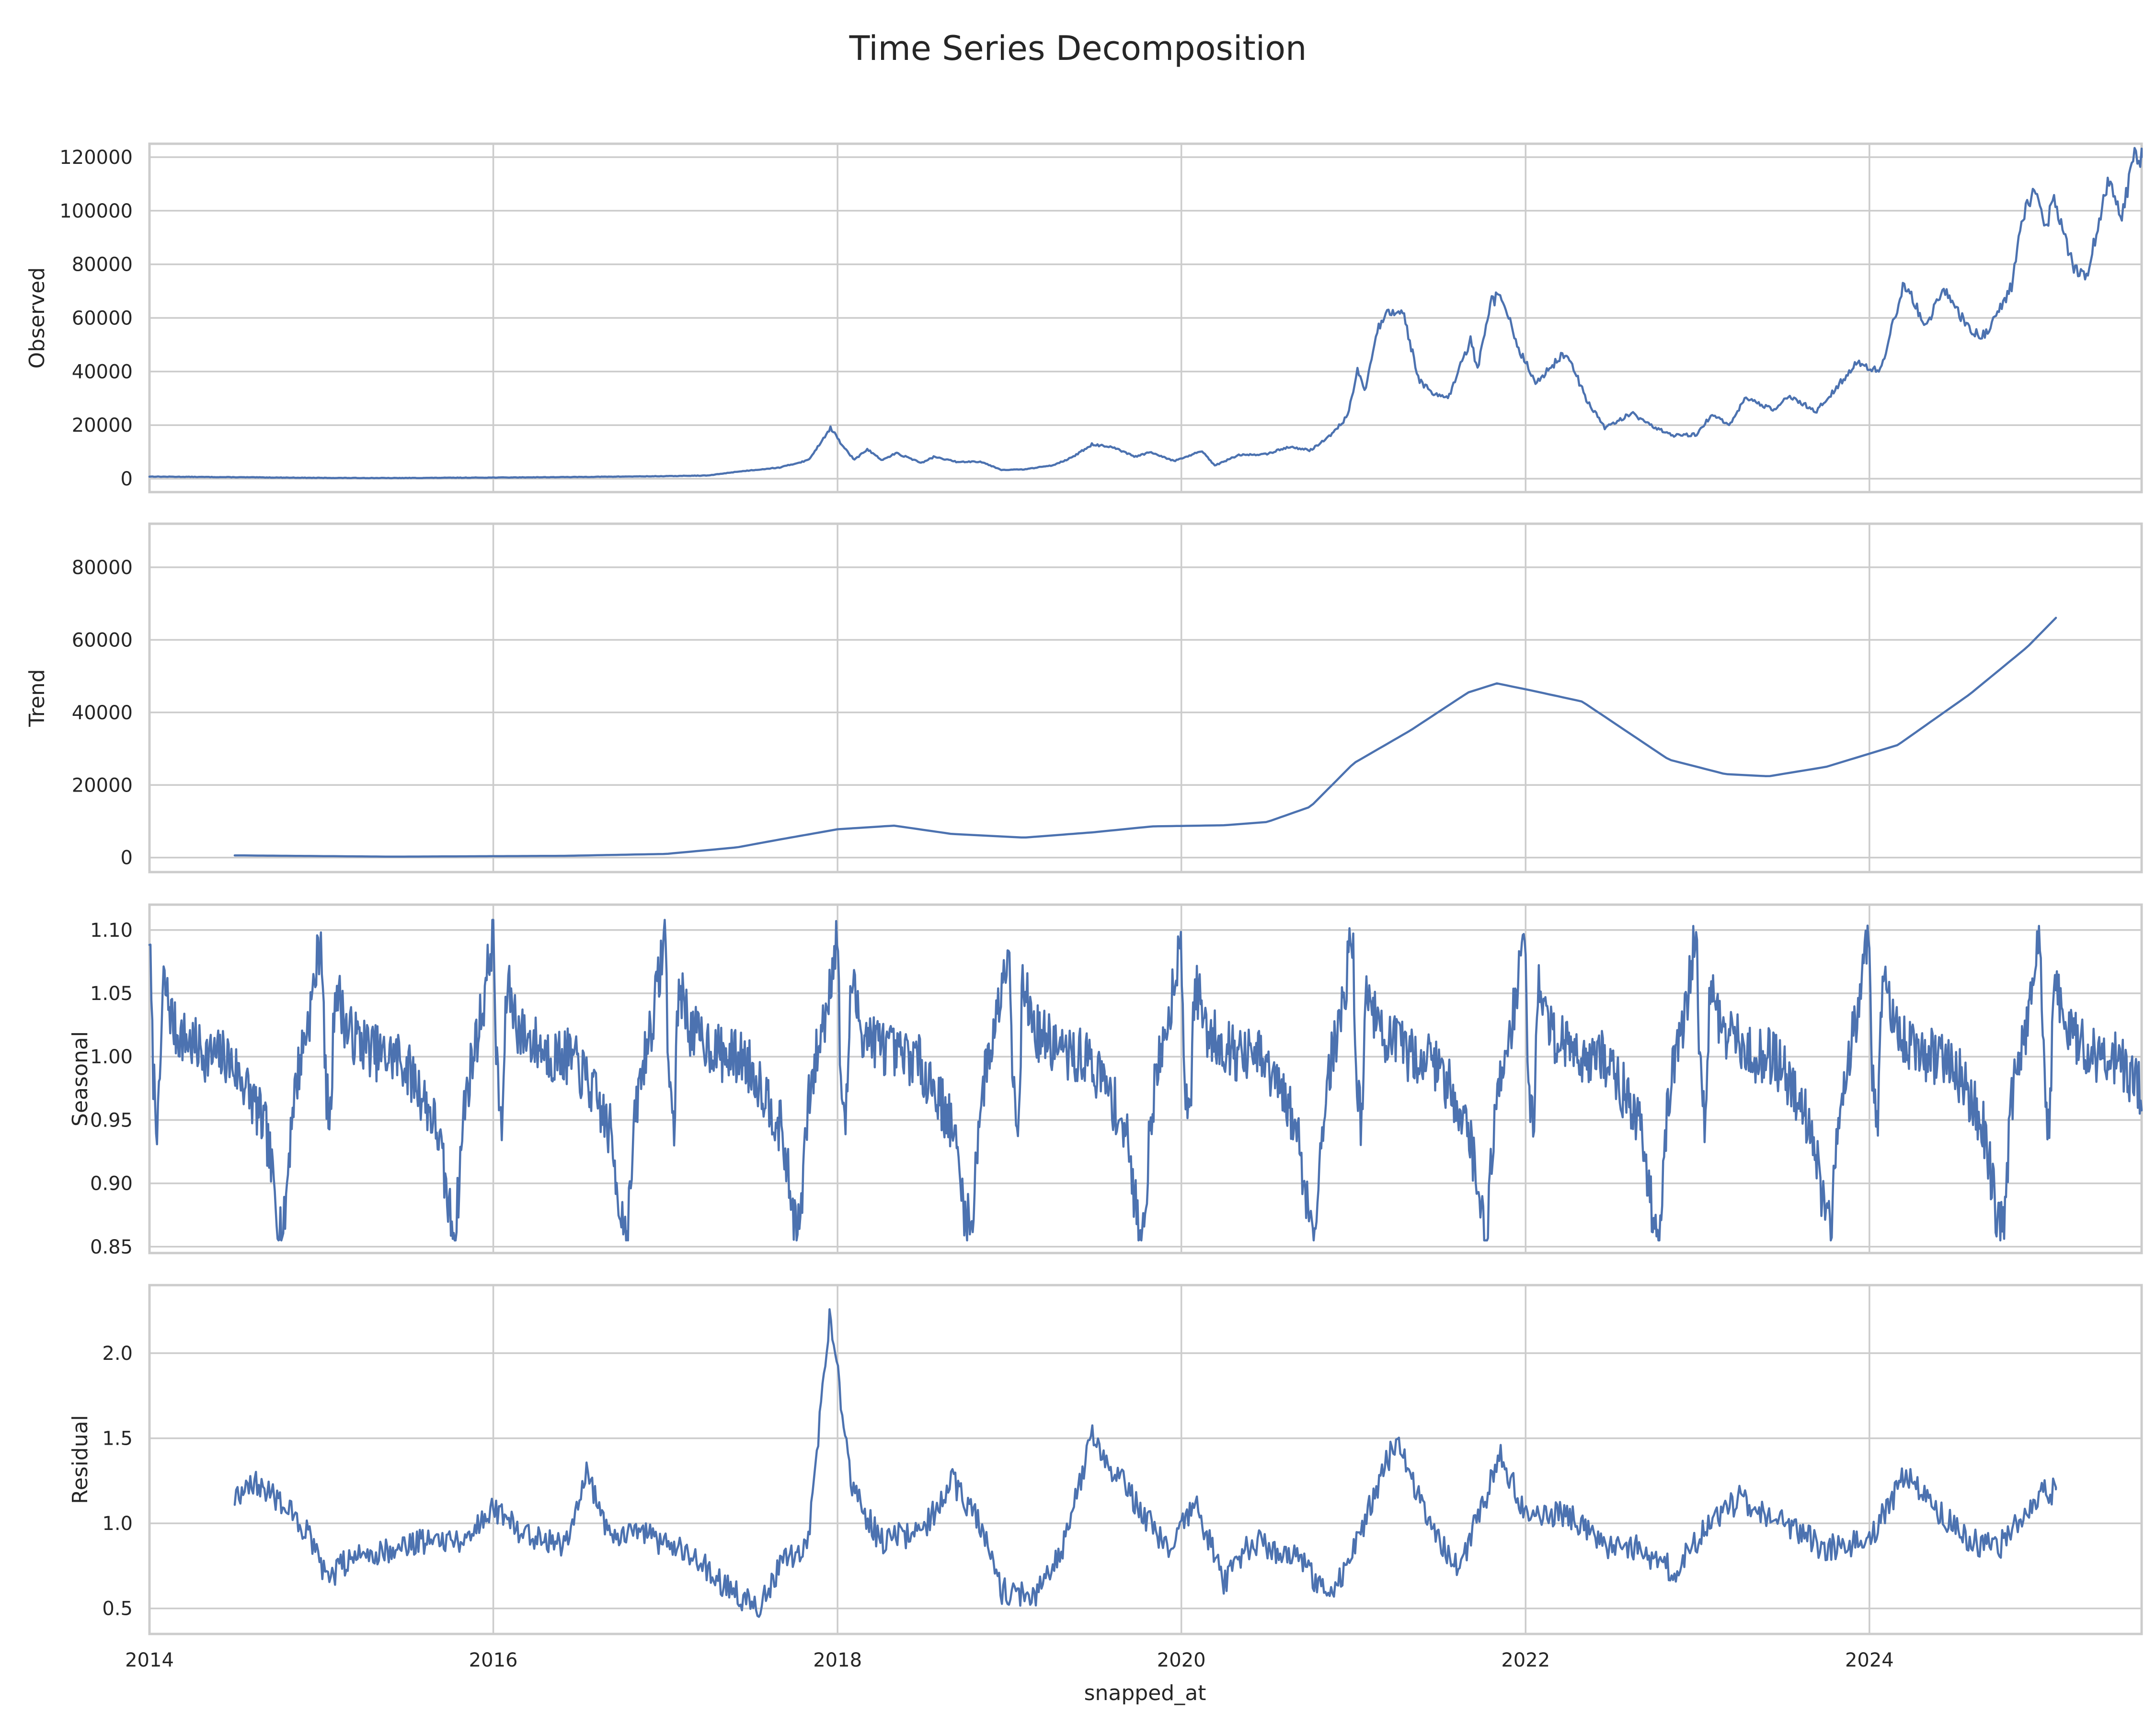 This screenshot has width=2156, height=1725. What do you see at coordinates (37, 318) in the screenshot?
I see `y-axis-label-observed: Observed` at bounding box center [37, 318].